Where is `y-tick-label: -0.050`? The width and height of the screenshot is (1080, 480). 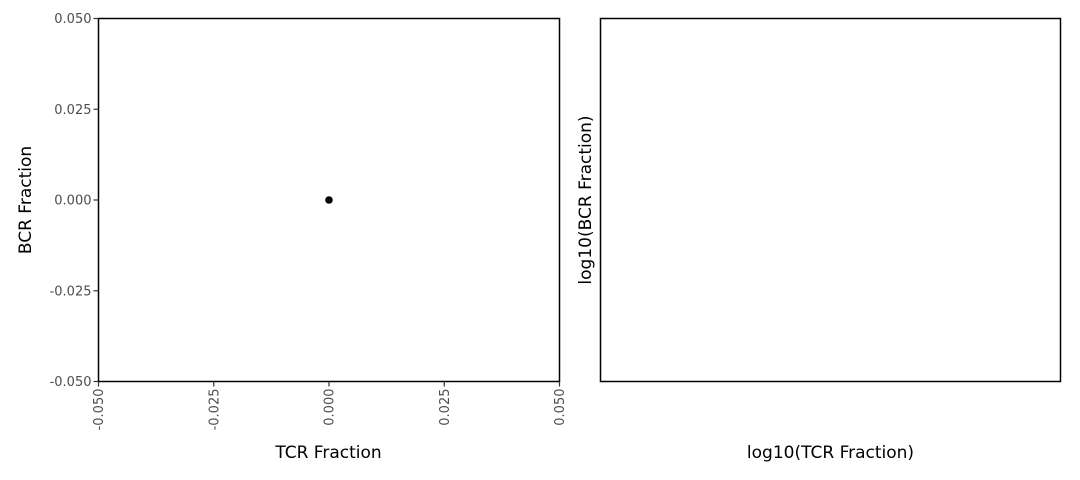
y-tick-label: -0.050 is located at coordinates (71, 382).